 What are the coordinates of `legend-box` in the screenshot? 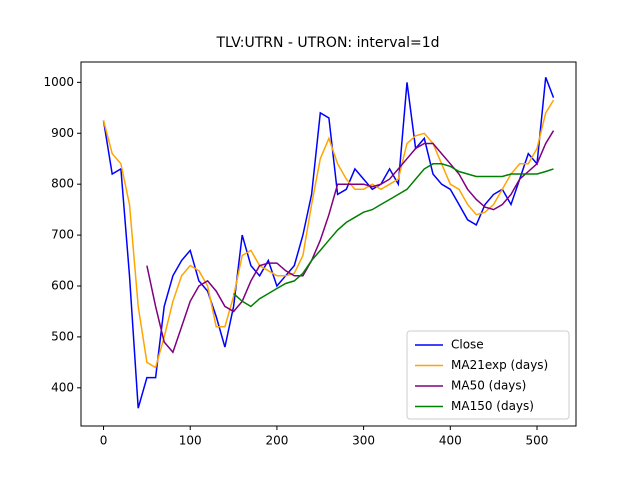 It's located at (488, 375).